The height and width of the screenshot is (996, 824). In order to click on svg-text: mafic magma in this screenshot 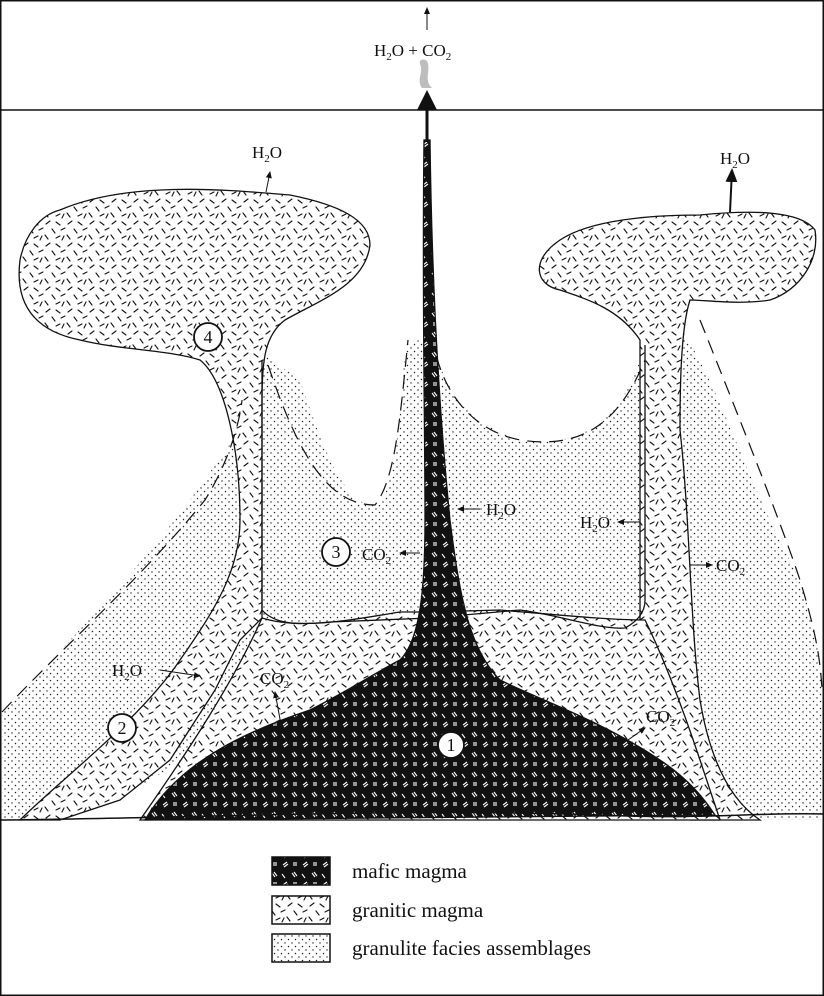, I will do `click(410, 871)`.